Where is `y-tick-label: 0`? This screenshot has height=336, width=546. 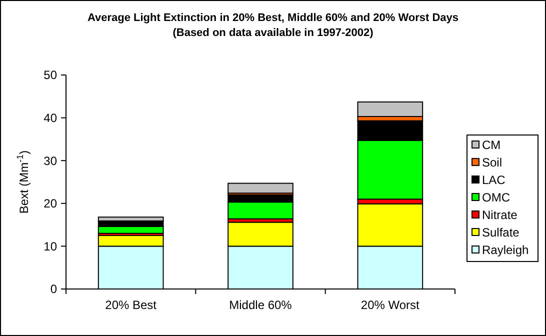
y-tick-label: 0 is located at coordinates (54, 289).